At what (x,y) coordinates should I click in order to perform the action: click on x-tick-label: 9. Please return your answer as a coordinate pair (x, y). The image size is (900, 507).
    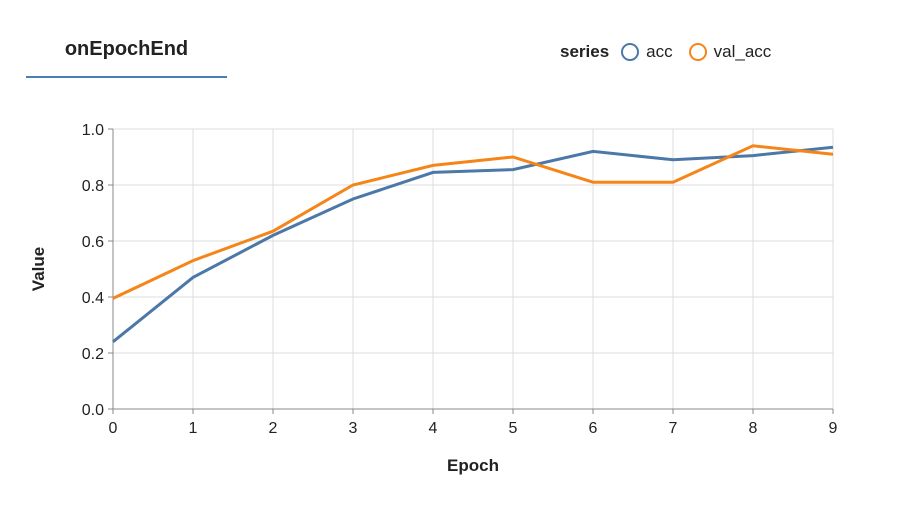
    Looking at the image, I should click on (833, 428).